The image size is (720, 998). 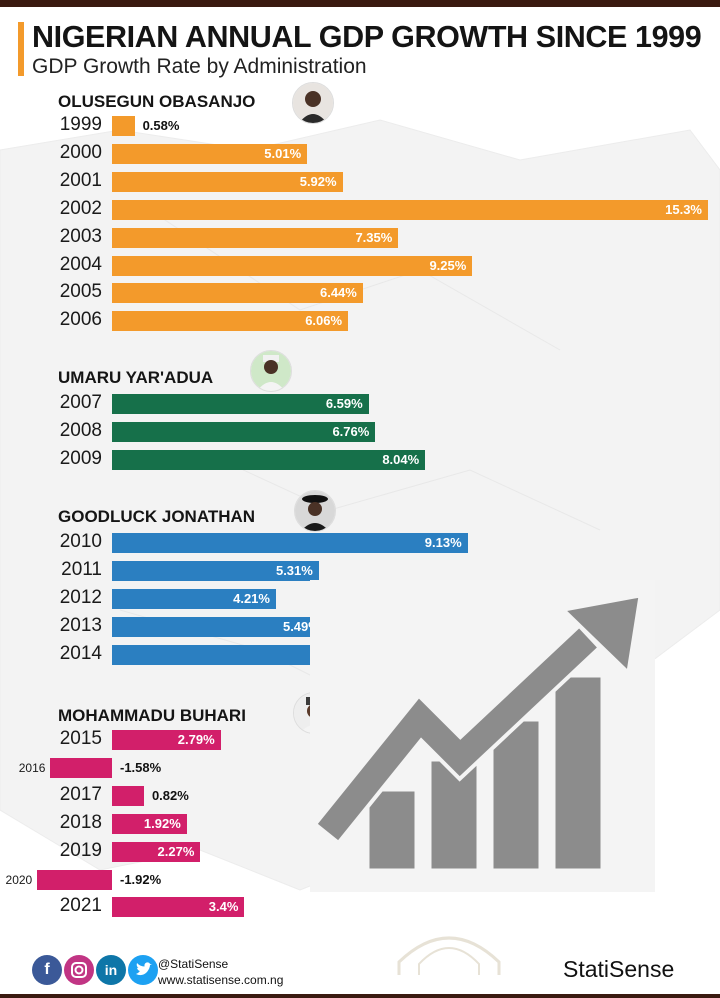 What do you see at coordinates (367, 37) in the screenshot?
I see `page-title: NIGERIAN ANNUAL GDP GROWTH SINCE 1999` at bounding box center [367, 37].